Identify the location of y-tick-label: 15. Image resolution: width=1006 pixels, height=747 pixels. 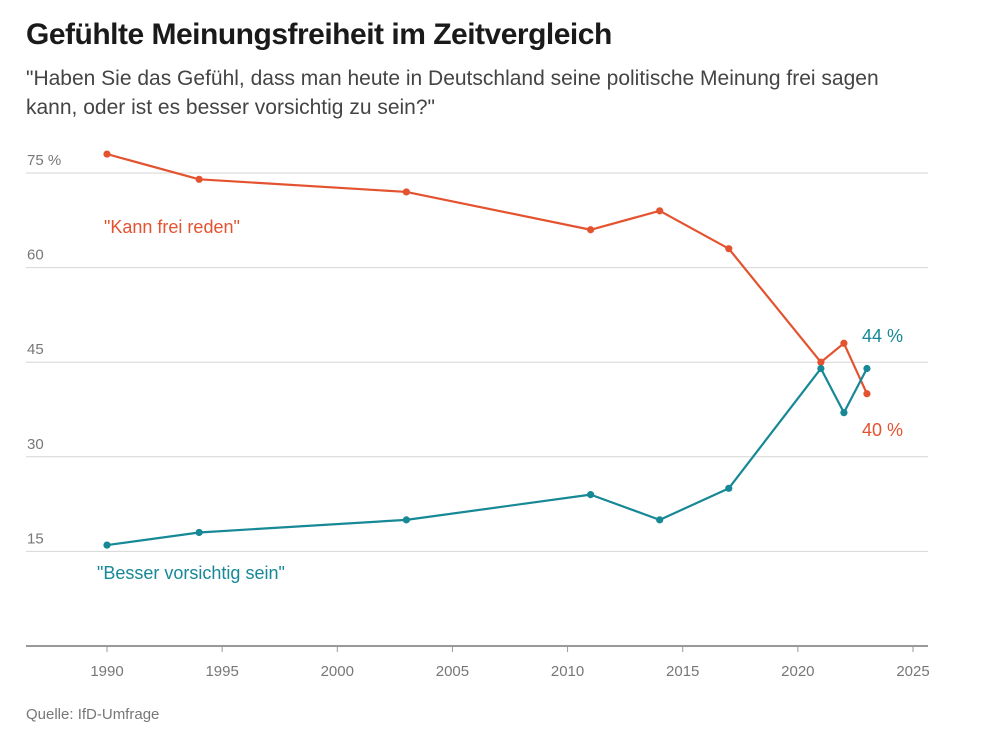
(35, 538).